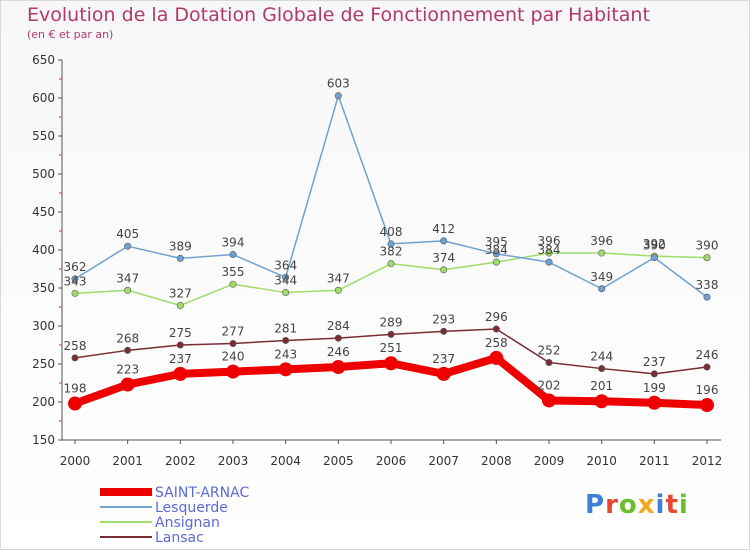 Image resolution: width=750 pixels, height=550 pixels. I want to click on legend-label: Lansac, so click(179, 538).